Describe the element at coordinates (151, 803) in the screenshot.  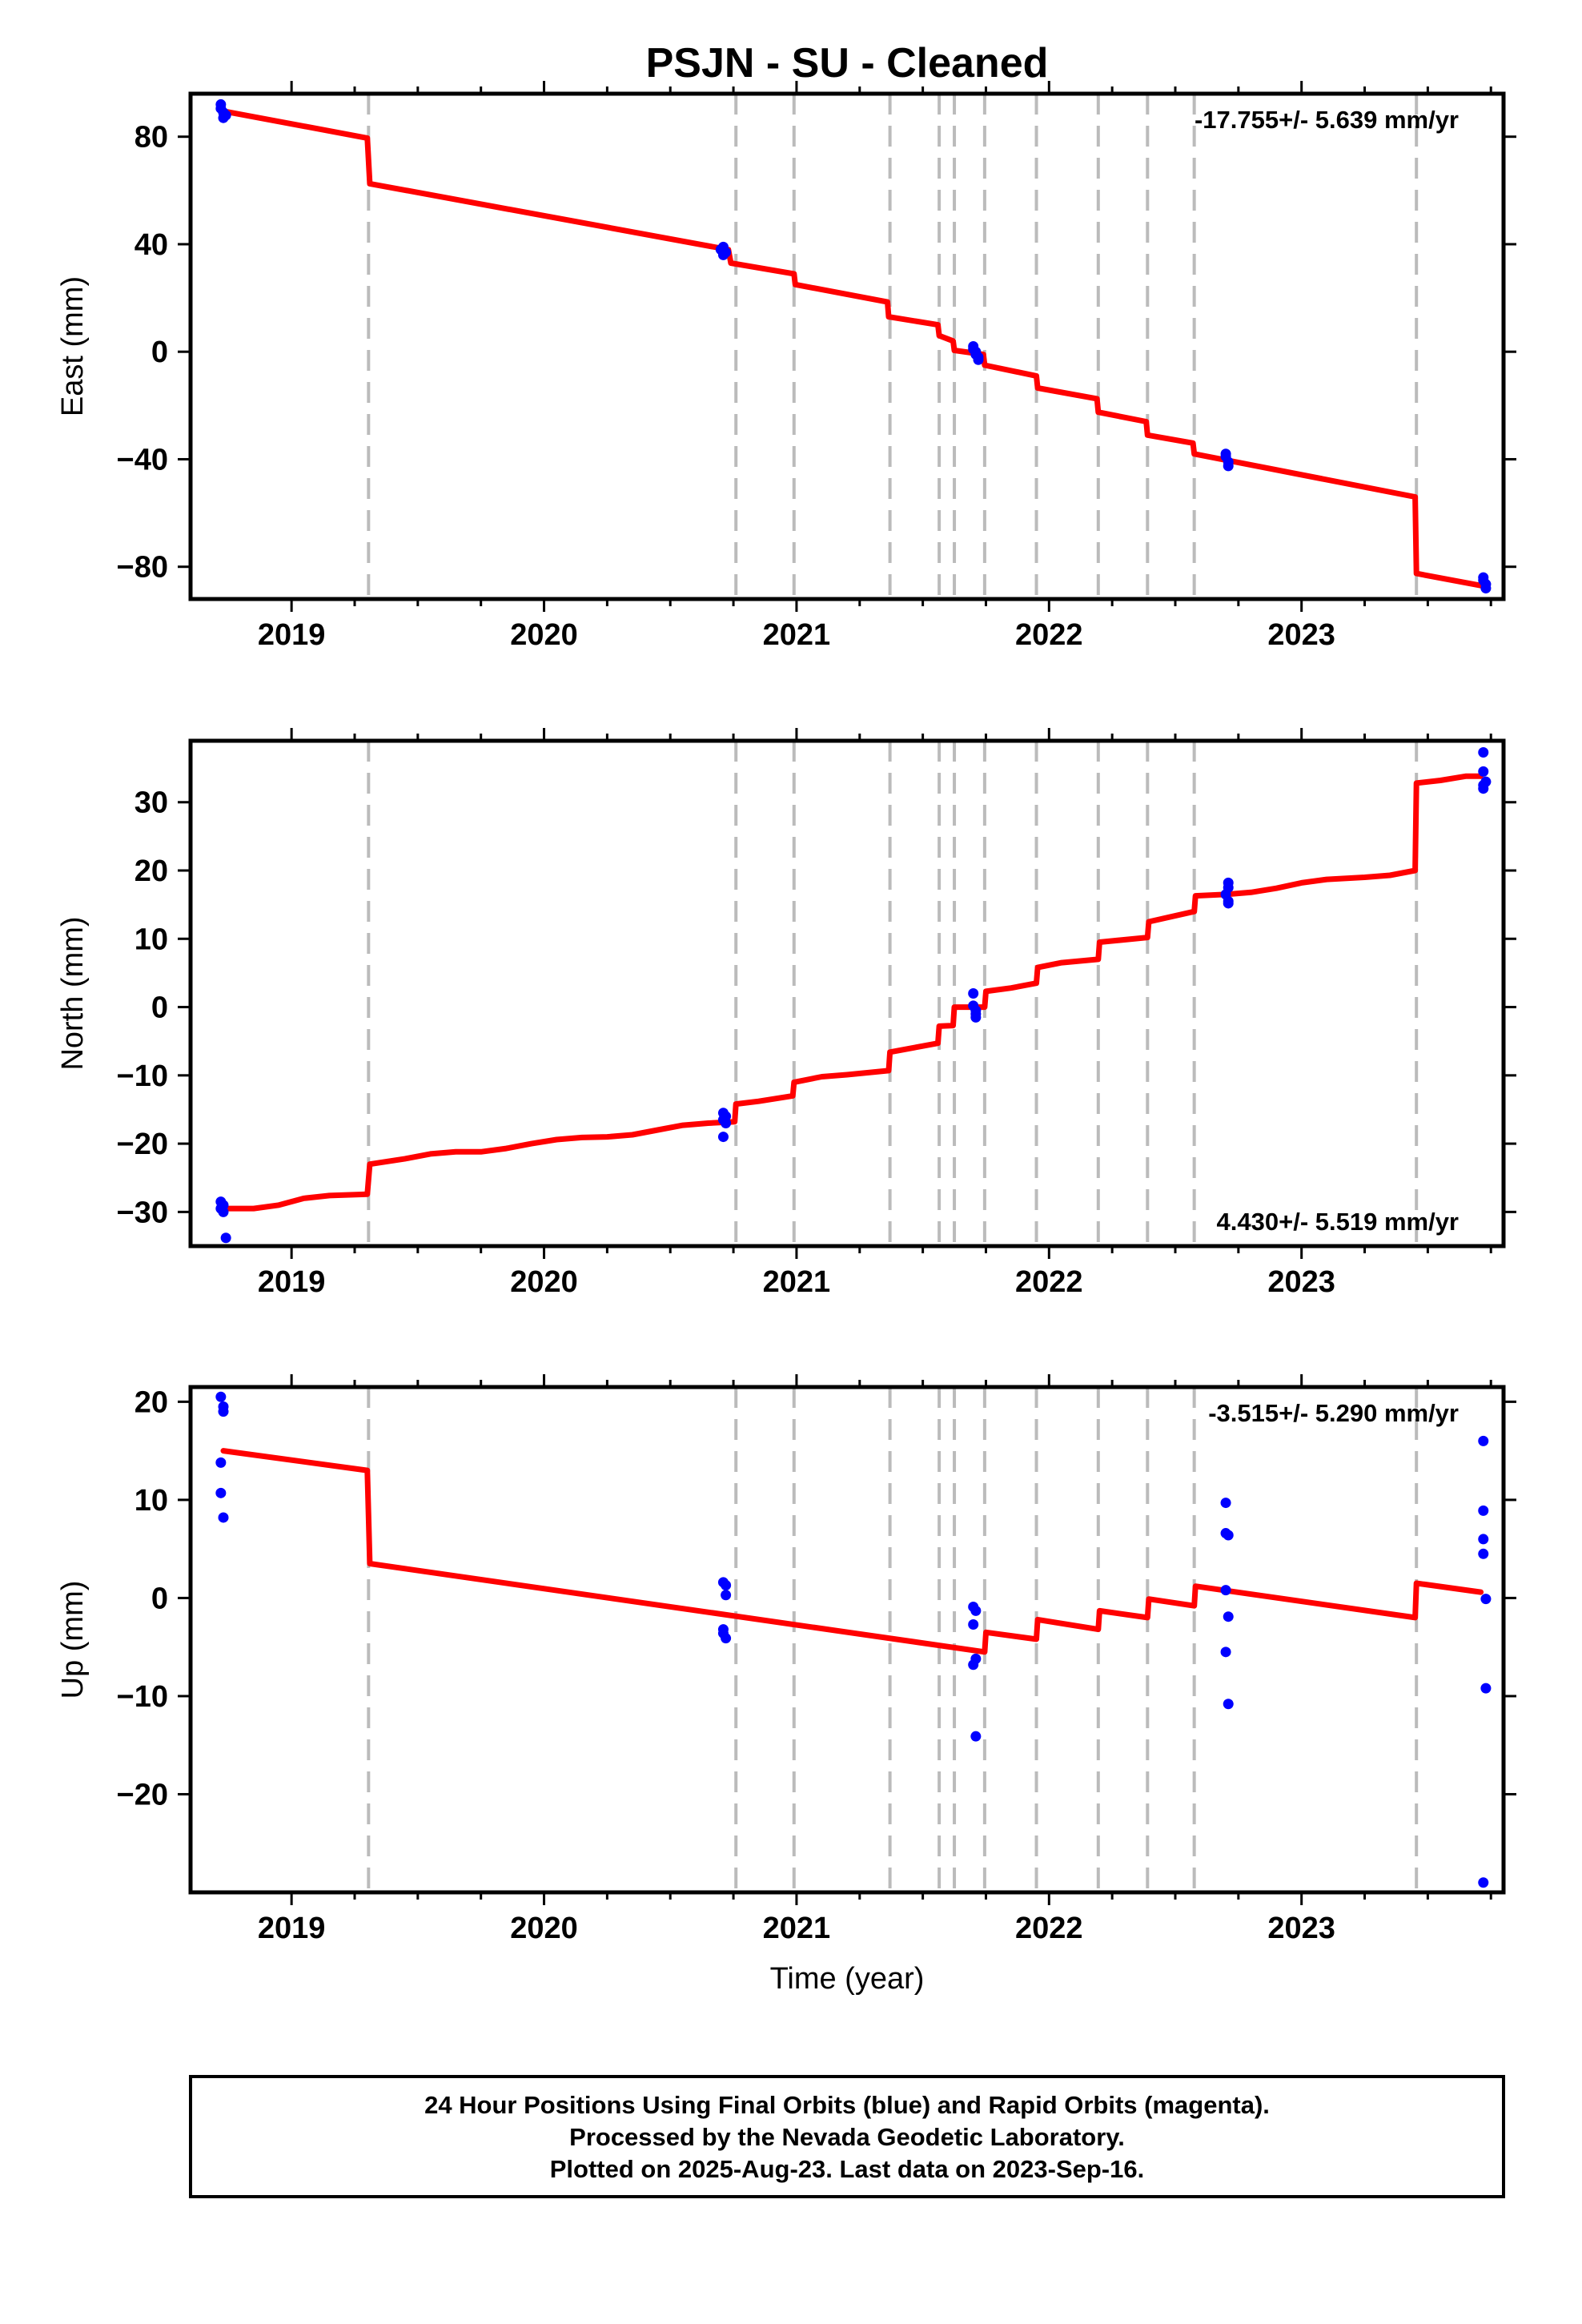
I see `y-tick-label: 30` at that location.